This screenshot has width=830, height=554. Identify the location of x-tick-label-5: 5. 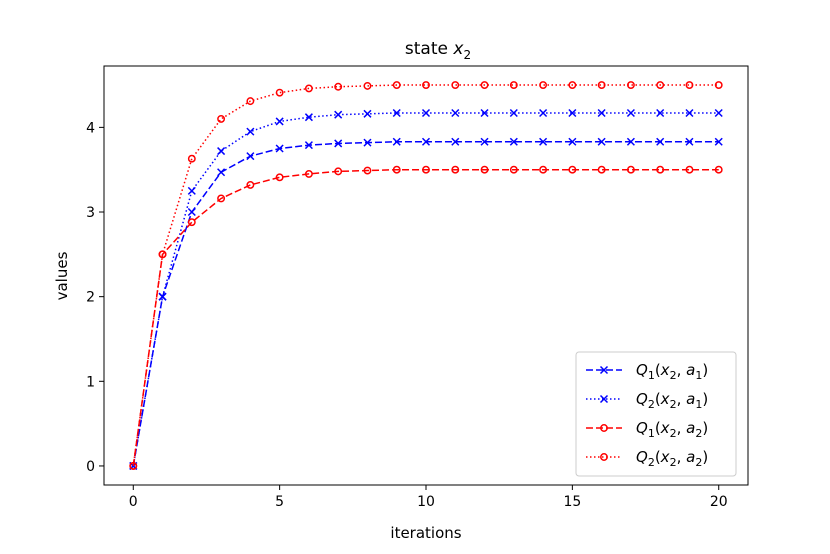
(279, 502).